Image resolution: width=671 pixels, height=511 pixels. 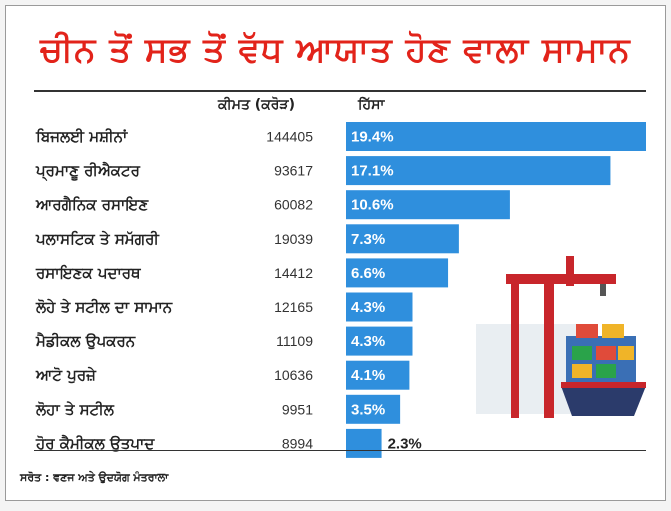 What do you see at coordinates (88, 172) in the screenshot?
I see `category-label: ਪ੍ਰਮਾਣੂ ਰੀਐਕਟਰ` at bounding box center [88, 172].